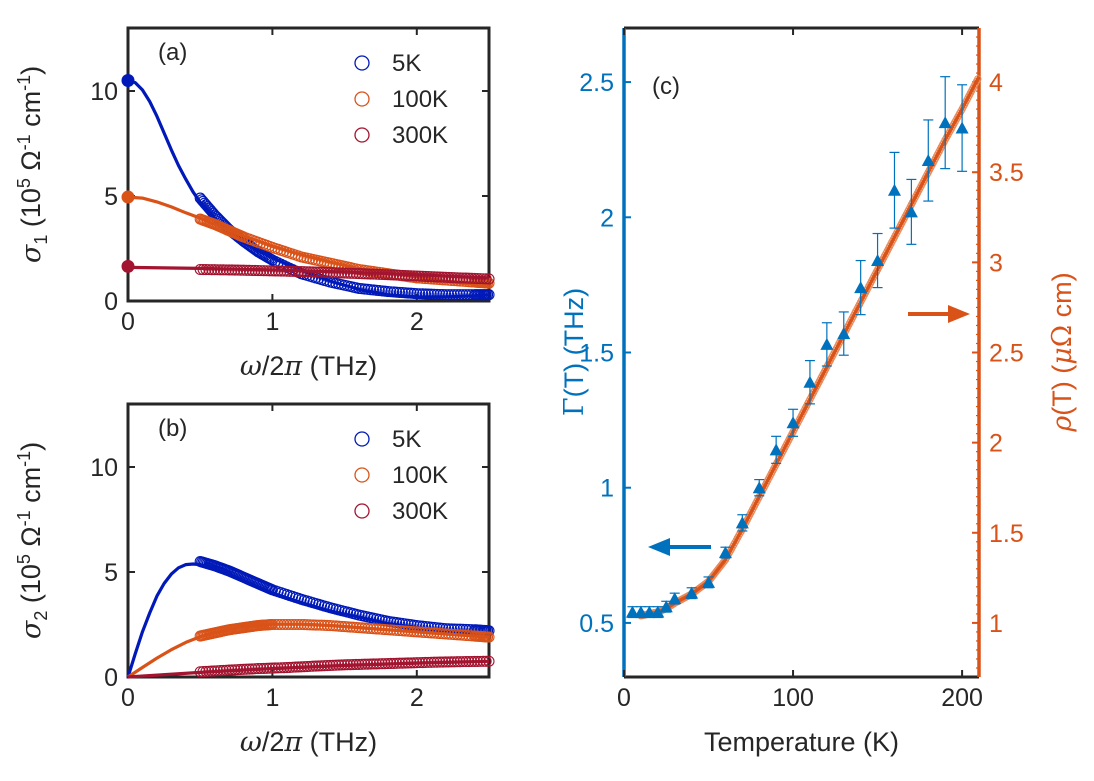 The height and width of the screenshot is (781, 1094). What do you see at coordinates (996, 444) in the screenshot?
I see `y-right-tick-label: 2` at bounding box center [996, 444].